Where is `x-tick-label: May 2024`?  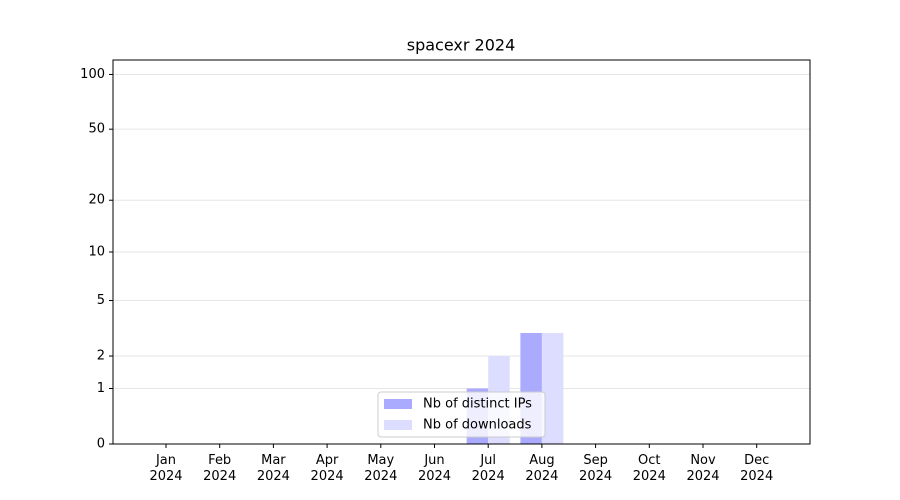 x-tick-label: May 2024 is located at coordinates (381, 468).